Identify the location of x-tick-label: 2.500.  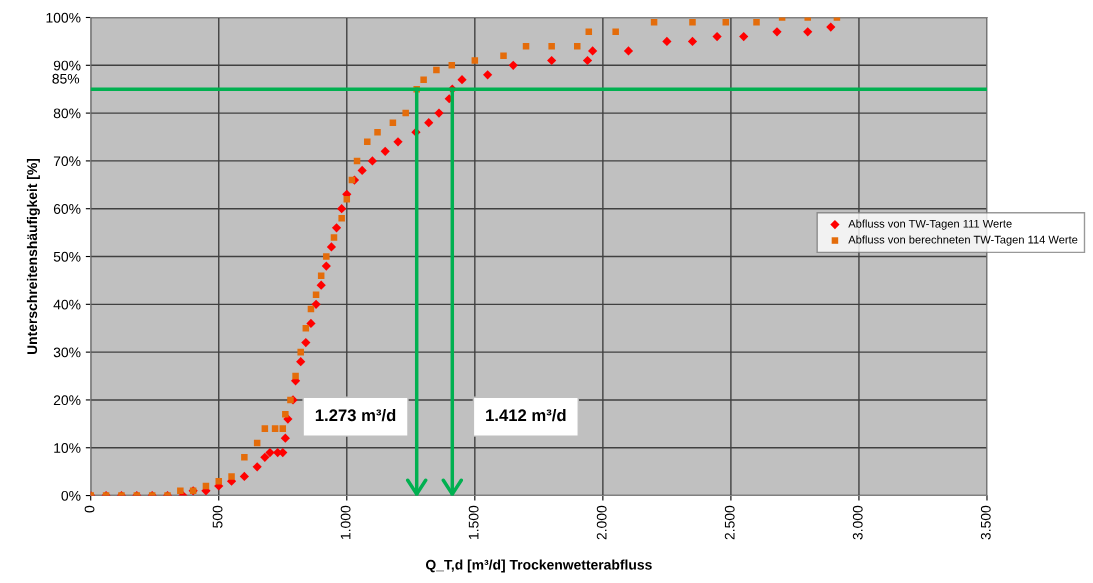
(729, 522).